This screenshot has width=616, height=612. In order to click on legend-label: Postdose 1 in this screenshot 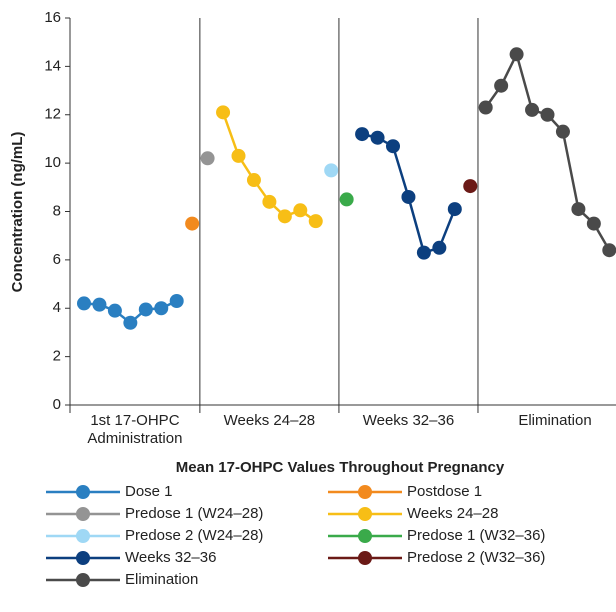, I will do `click(444, 491)`.